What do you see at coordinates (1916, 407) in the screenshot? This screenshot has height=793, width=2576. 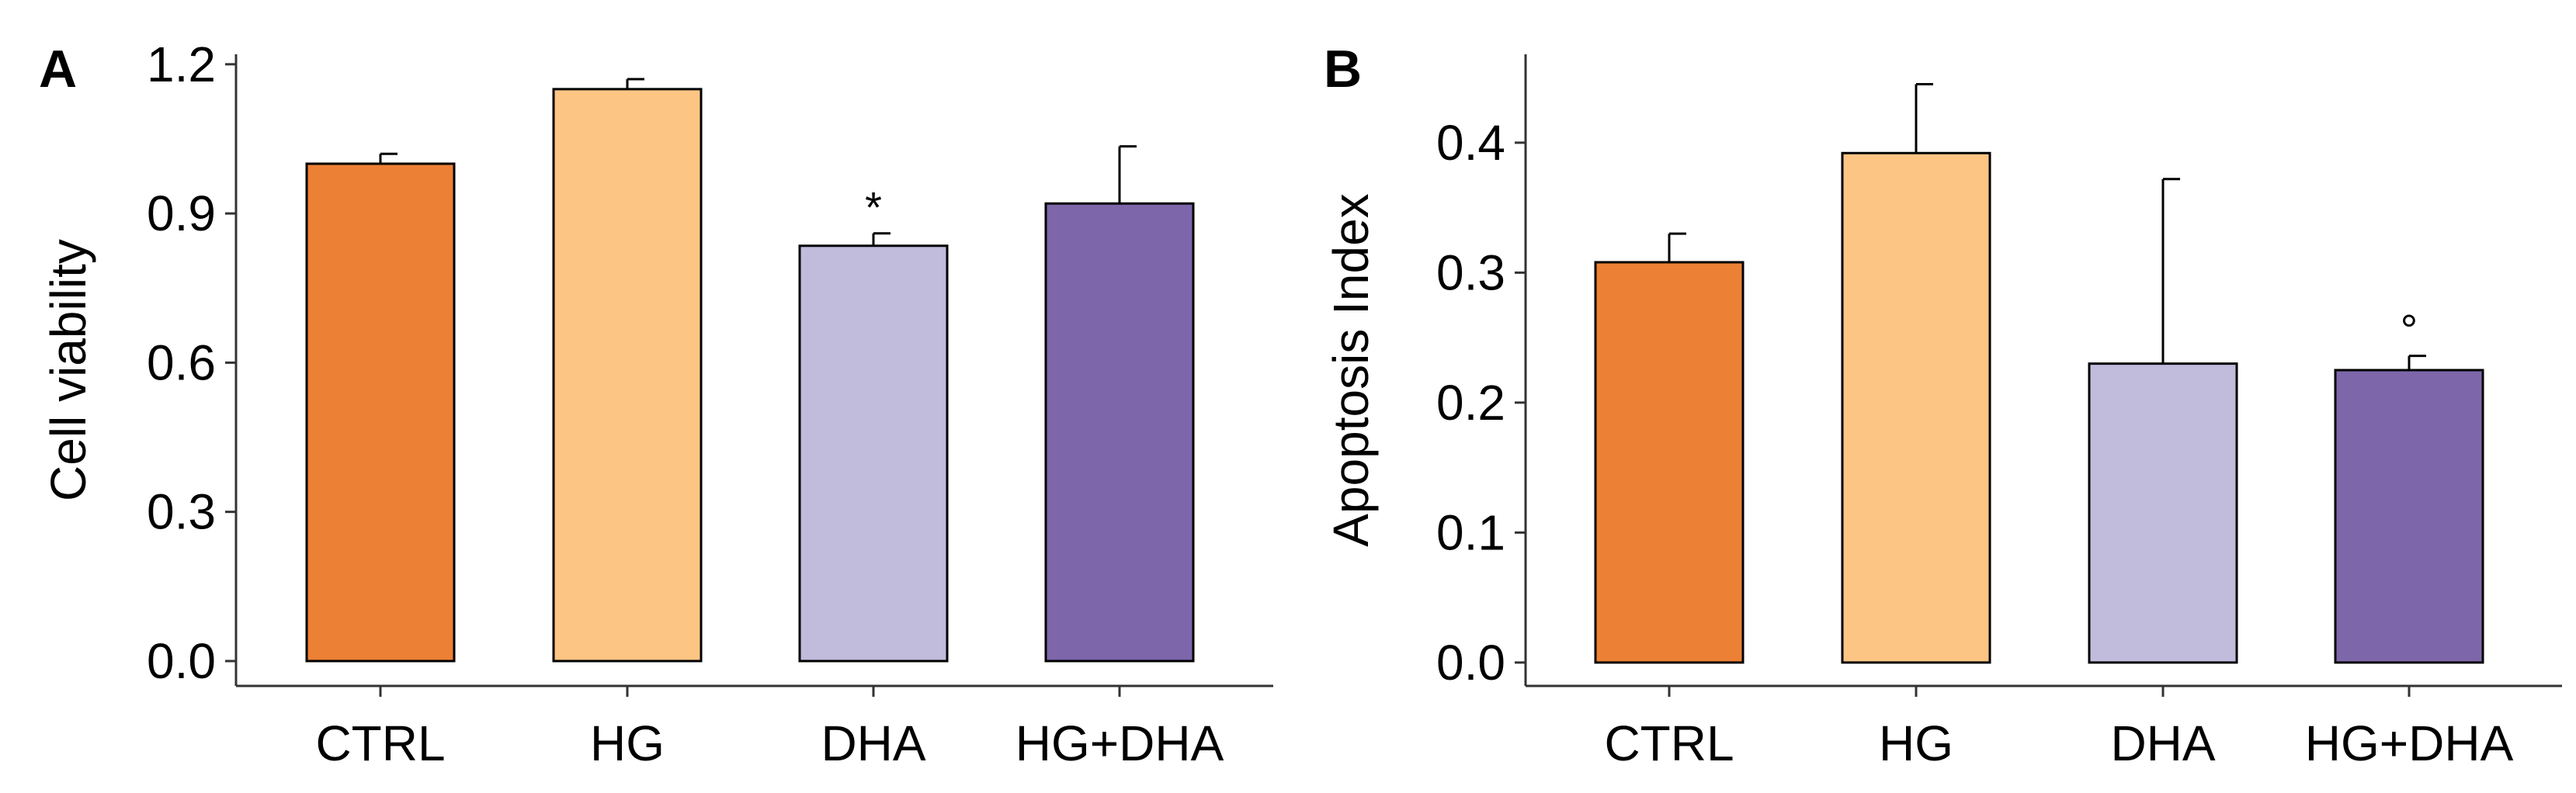 I see `panel-b-bar-hg` at bounding box center [1916, 407].